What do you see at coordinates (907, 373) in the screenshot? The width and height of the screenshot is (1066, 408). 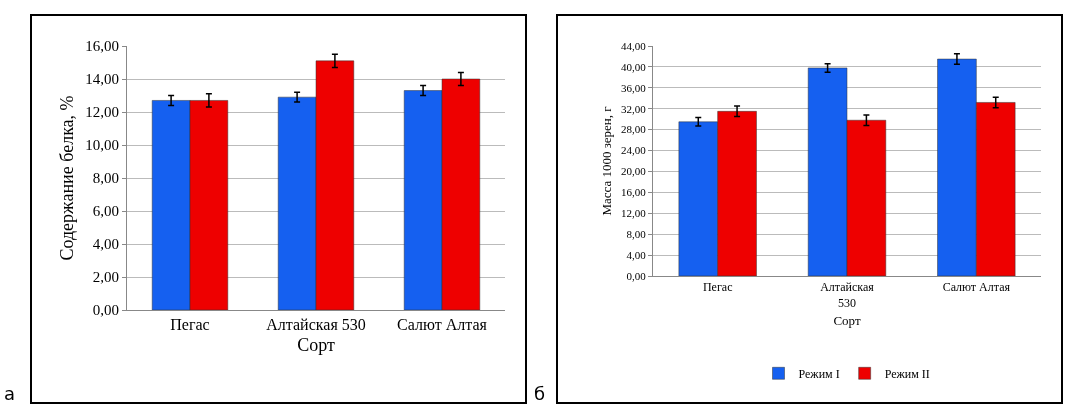 I see `legend-label: Режим II` at bounding box center [907, 373].